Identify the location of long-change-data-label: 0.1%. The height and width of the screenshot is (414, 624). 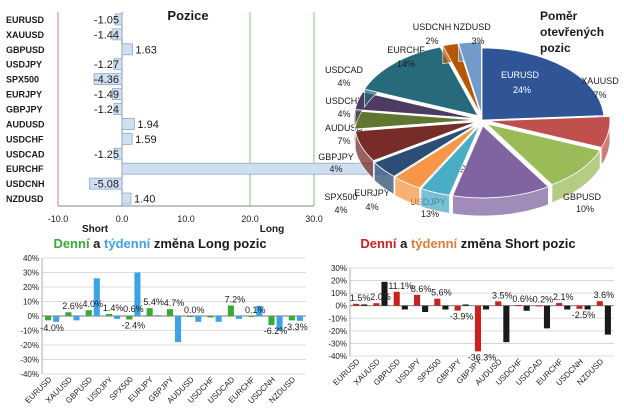
(255, 310).